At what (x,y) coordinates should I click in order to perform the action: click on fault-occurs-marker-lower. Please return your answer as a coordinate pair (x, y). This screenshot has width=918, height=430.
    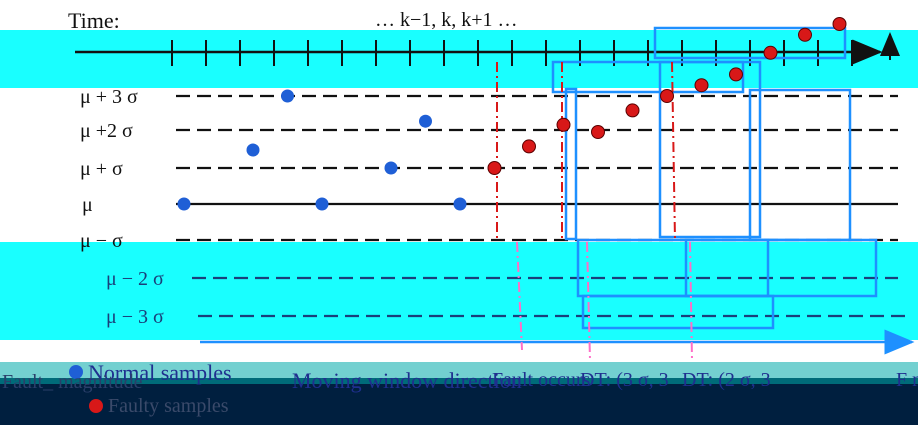
    Looking at the image, I should click on (519, 296).